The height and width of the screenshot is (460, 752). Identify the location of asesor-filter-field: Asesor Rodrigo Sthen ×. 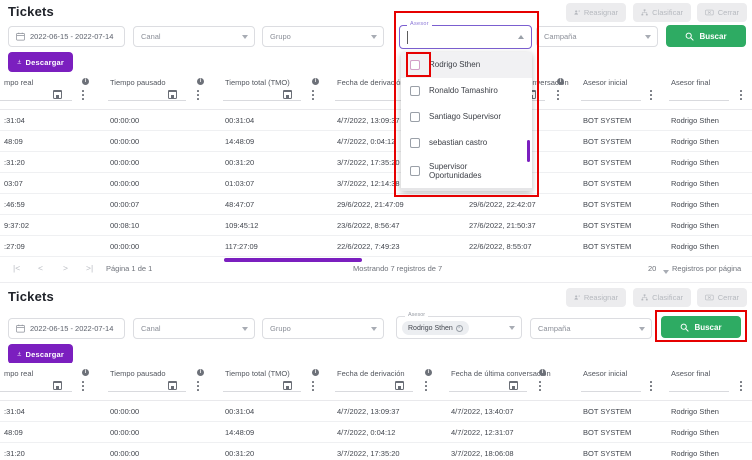
(459, 325).